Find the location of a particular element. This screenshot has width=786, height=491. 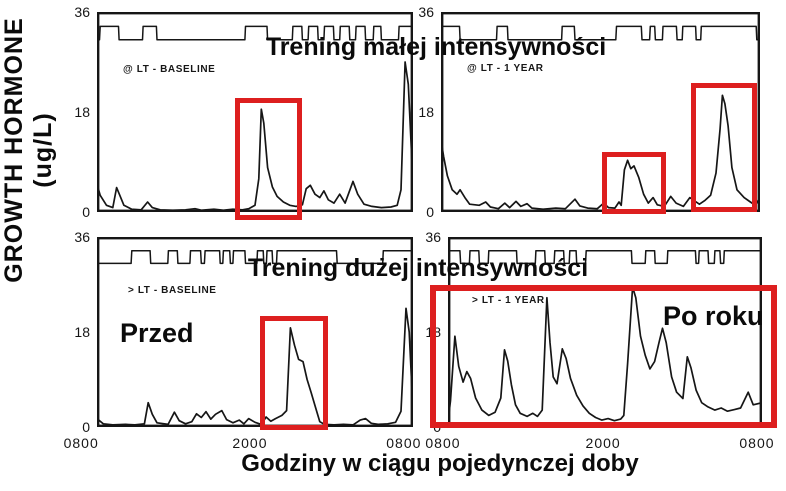

peak-box-gt-baseline is located at coordinates (294, 373).